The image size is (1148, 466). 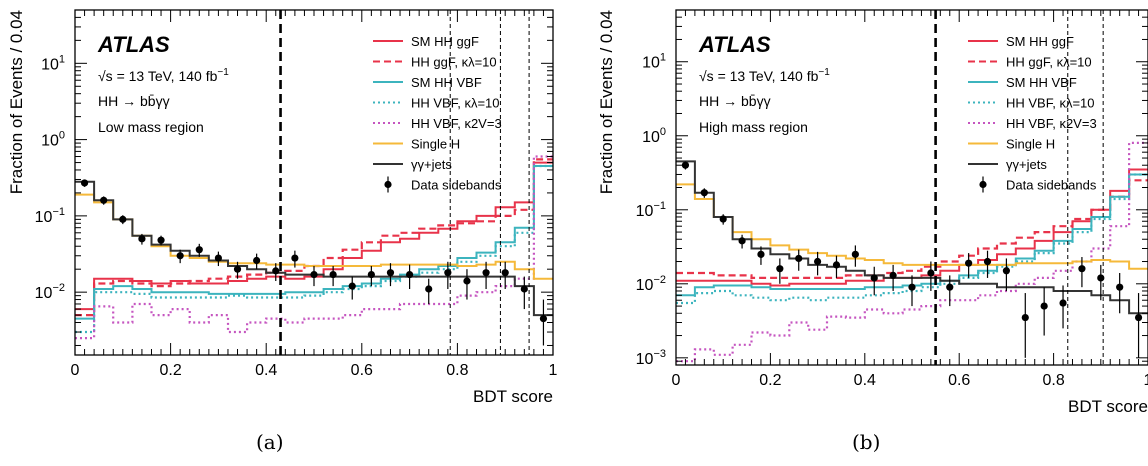 I want to click on series--jets, so click(x=912, y=237).